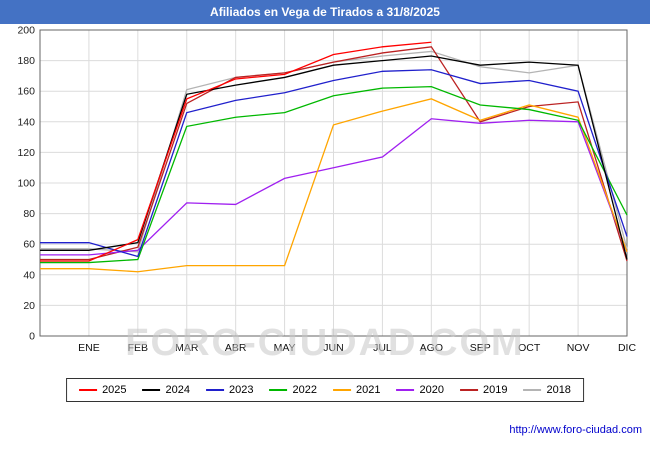 The height and width of the screenshot is (450, 650). Describe the element at coordinates (26, 184) in the screenshot. I see `svg-text: 100` at that location.